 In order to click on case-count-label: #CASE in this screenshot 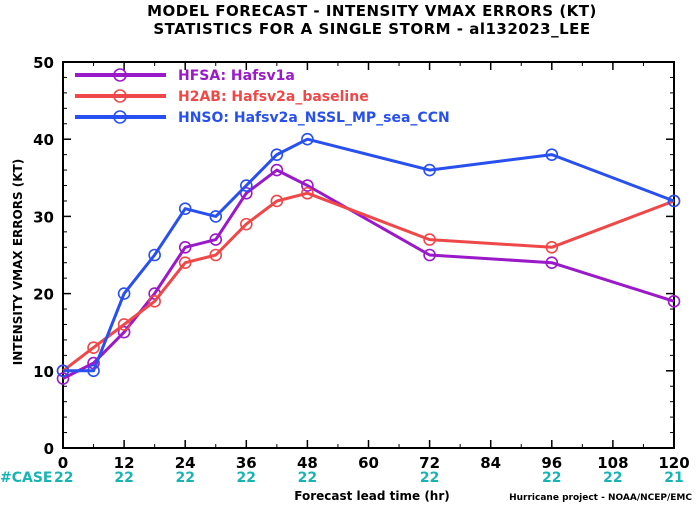, I will do `click(26, 478)`.